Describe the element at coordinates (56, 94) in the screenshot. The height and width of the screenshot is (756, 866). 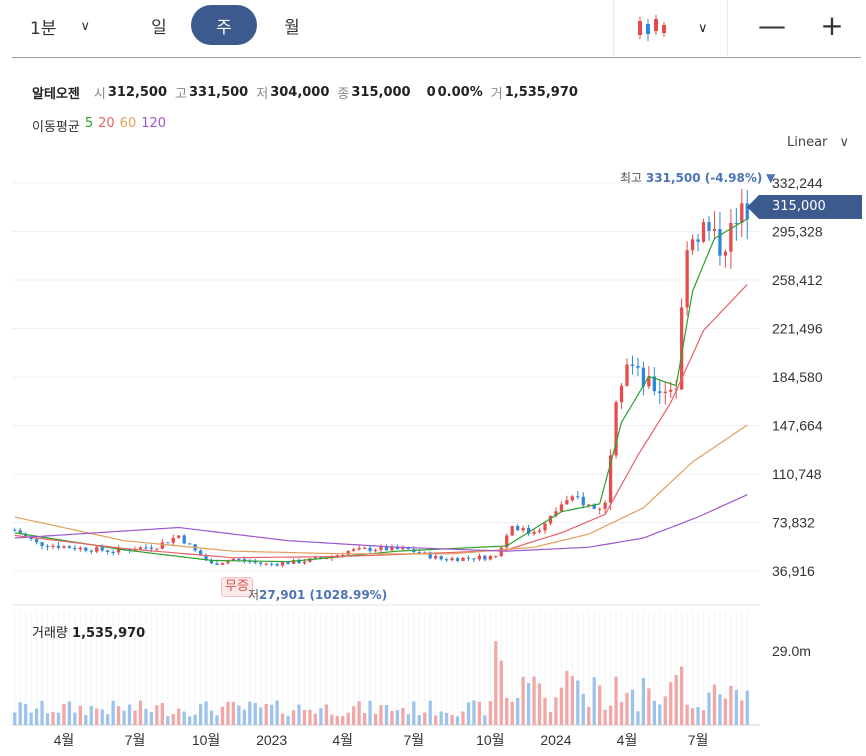
I see `stock-name: 알테오젠` at that location.